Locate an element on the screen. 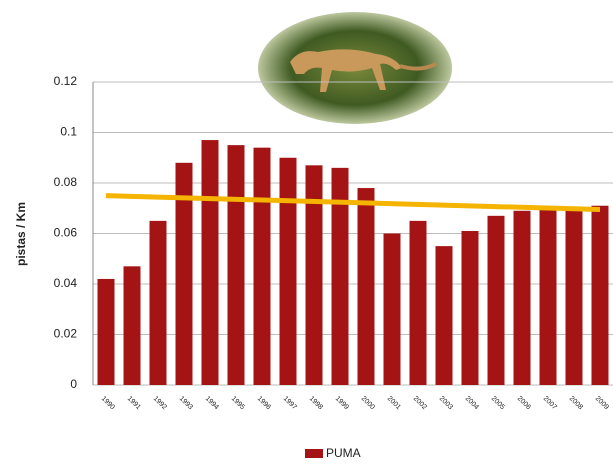 The image size is (613, 467). x-tick-label: 2004 is located at coordinates (472, 403).